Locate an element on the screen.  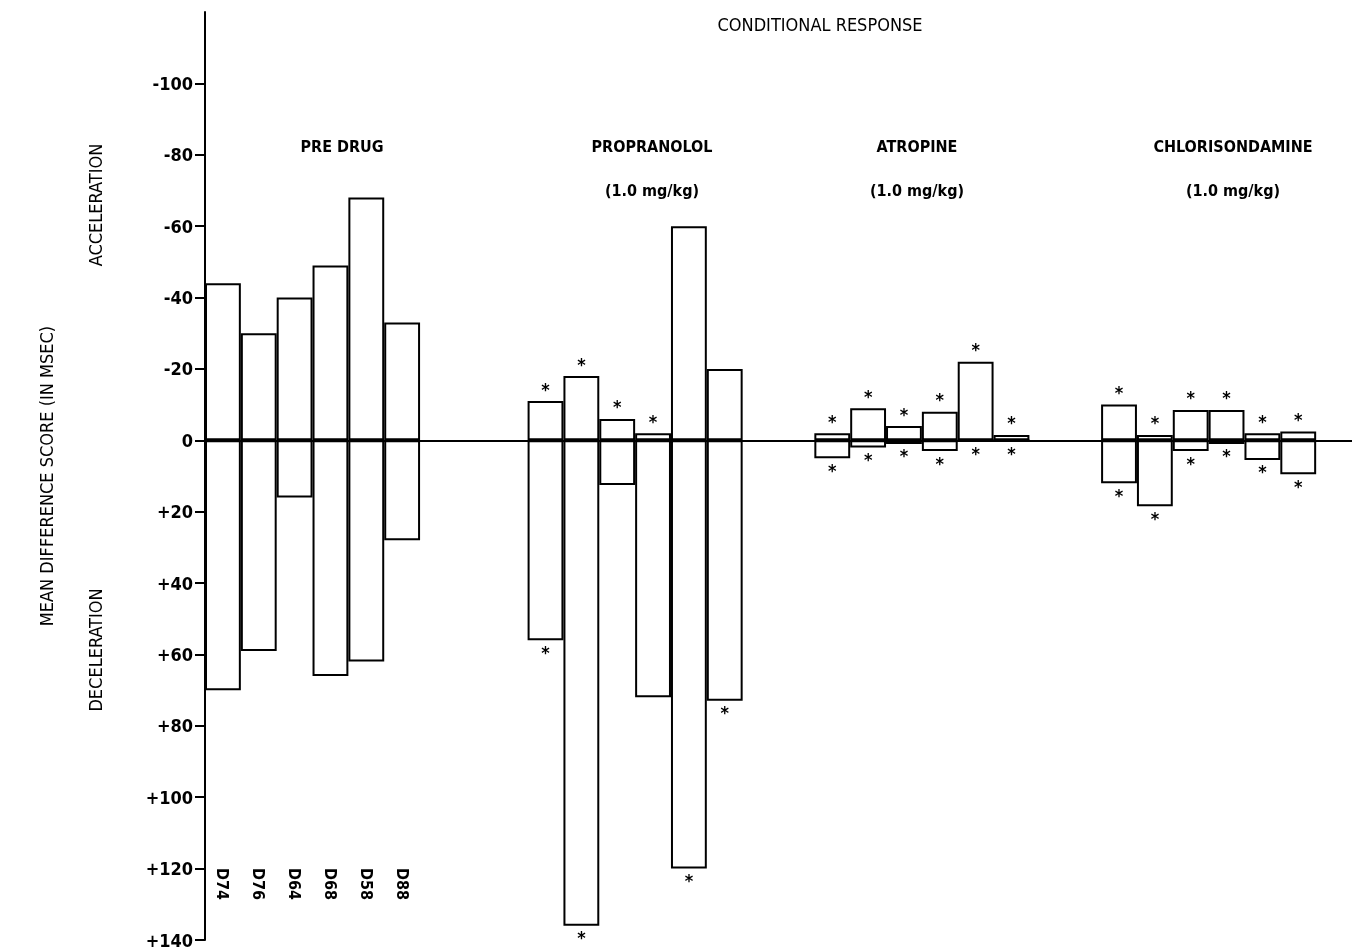
y-tick-label: +120 is located at coordinates (169, 869).